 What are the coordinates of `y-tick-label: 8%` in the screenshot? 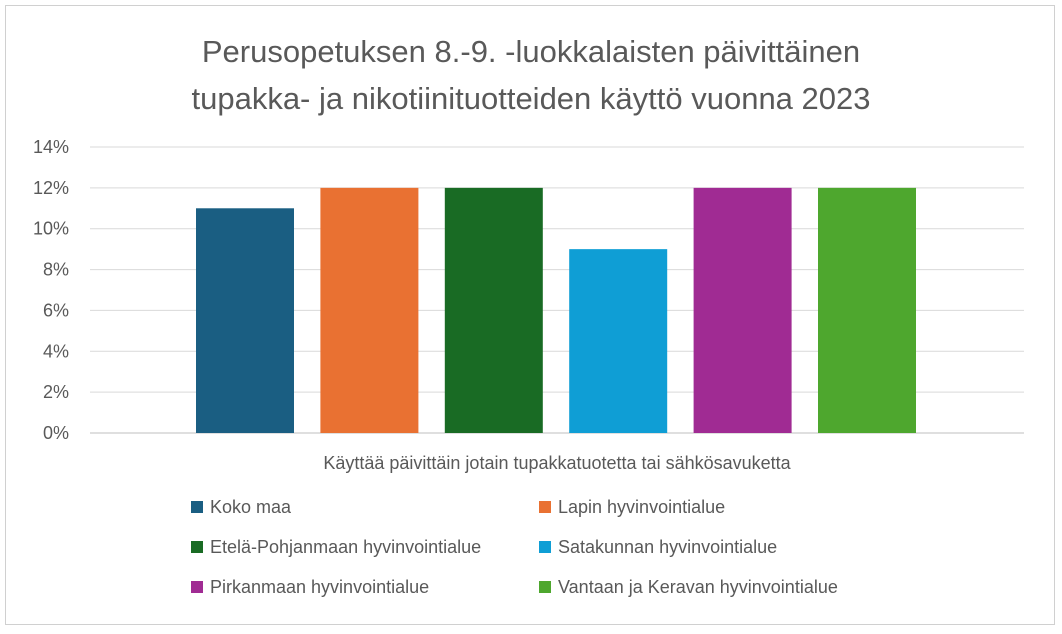 It's located at (56, 270).